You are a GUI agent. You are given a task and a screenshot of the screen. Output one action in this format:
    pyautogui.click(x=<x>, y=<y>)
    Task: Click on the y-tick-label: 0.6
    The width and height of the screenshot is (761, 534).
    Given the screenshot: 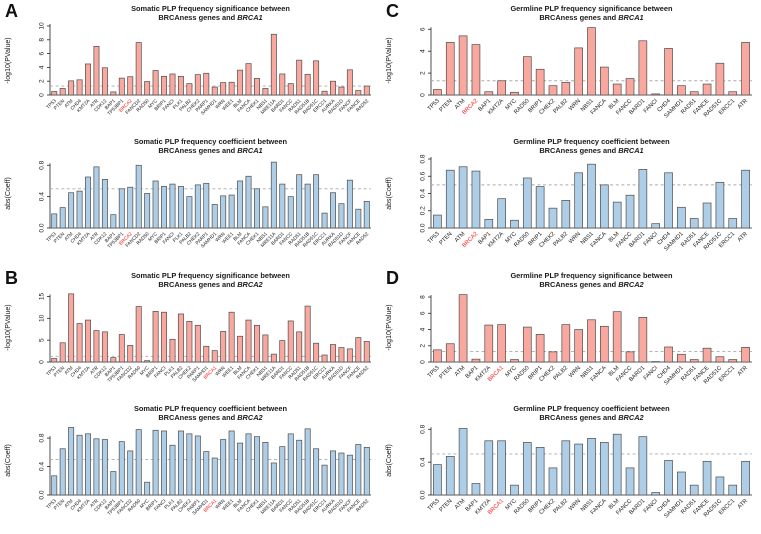 What is the action you would take?
    pyautogui.click(x=423, y=175)
    